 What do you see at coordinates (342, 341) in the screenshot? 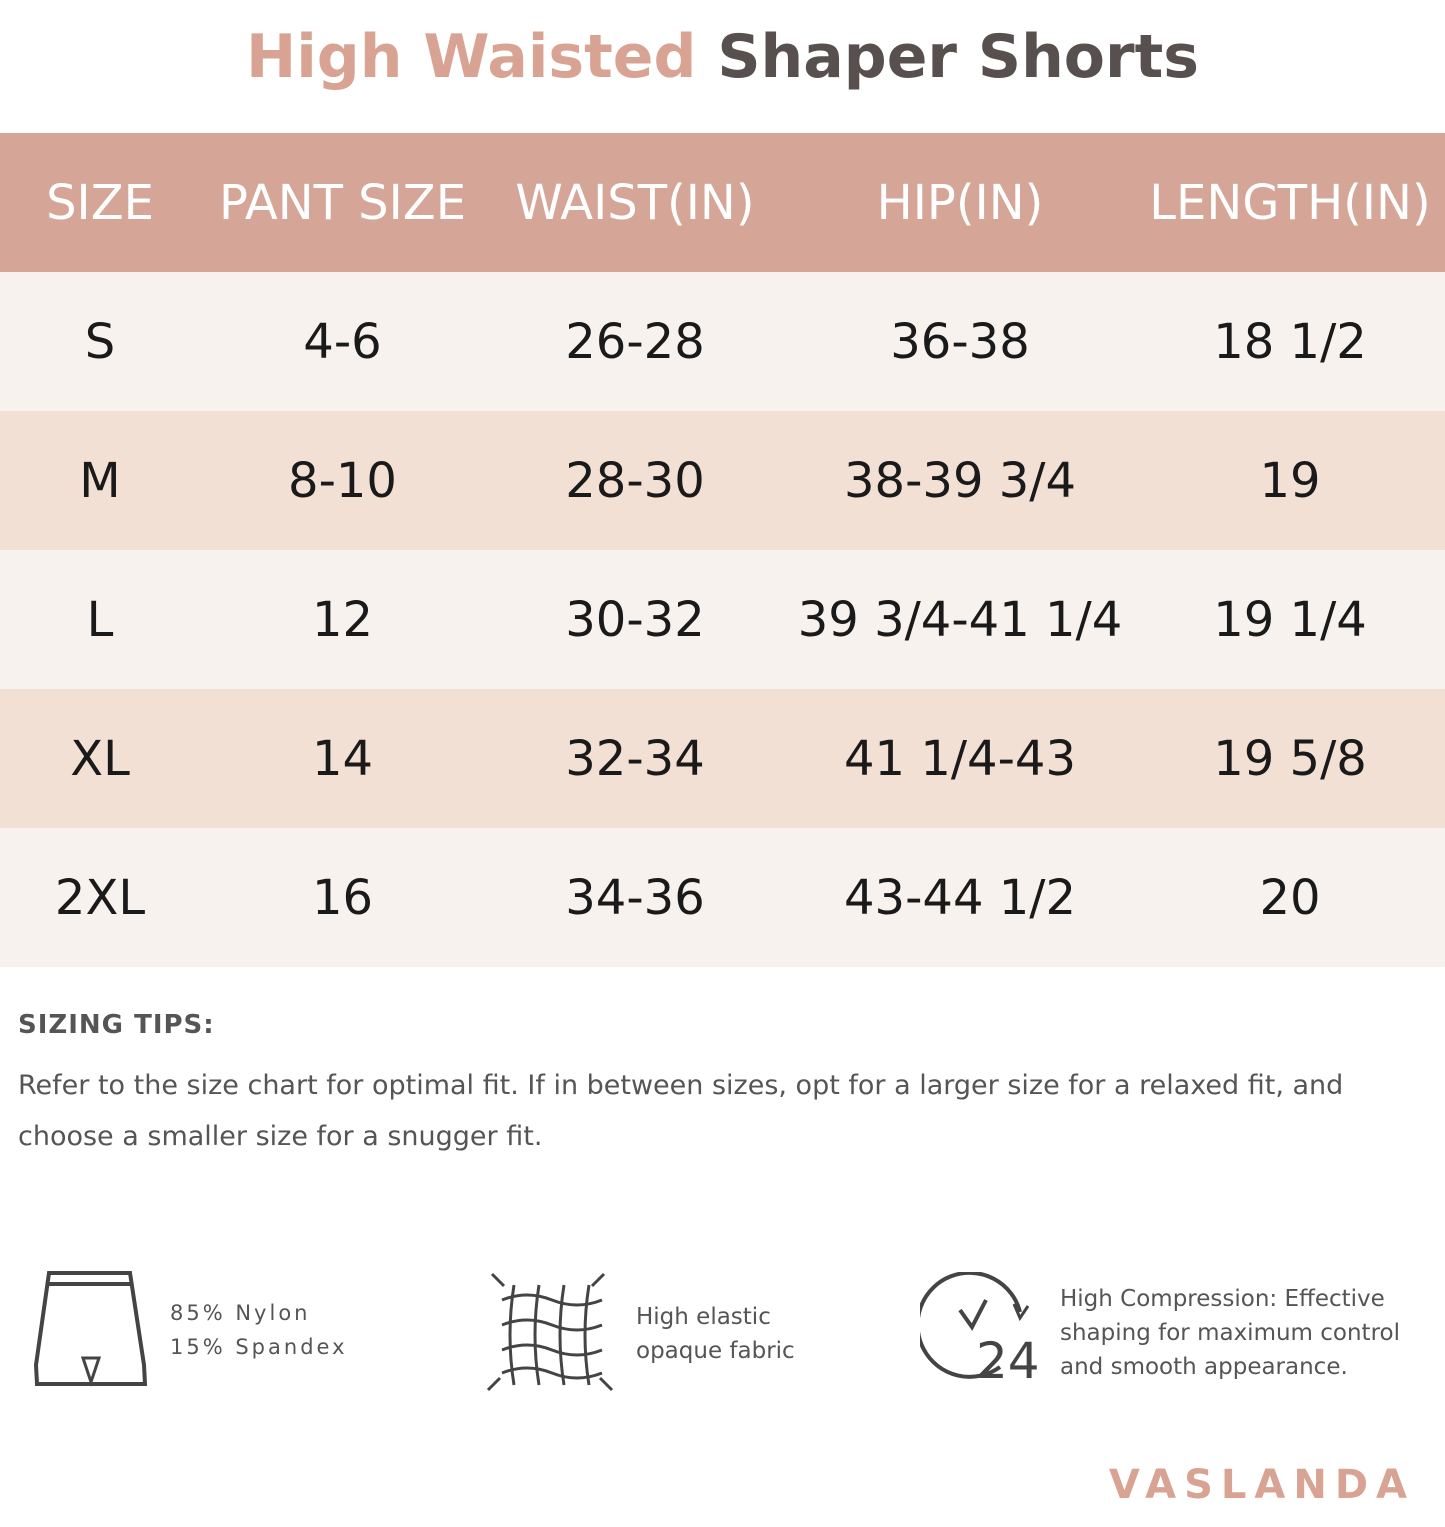
I see `table-cell: 4-6` at bounding box center [342, 341].